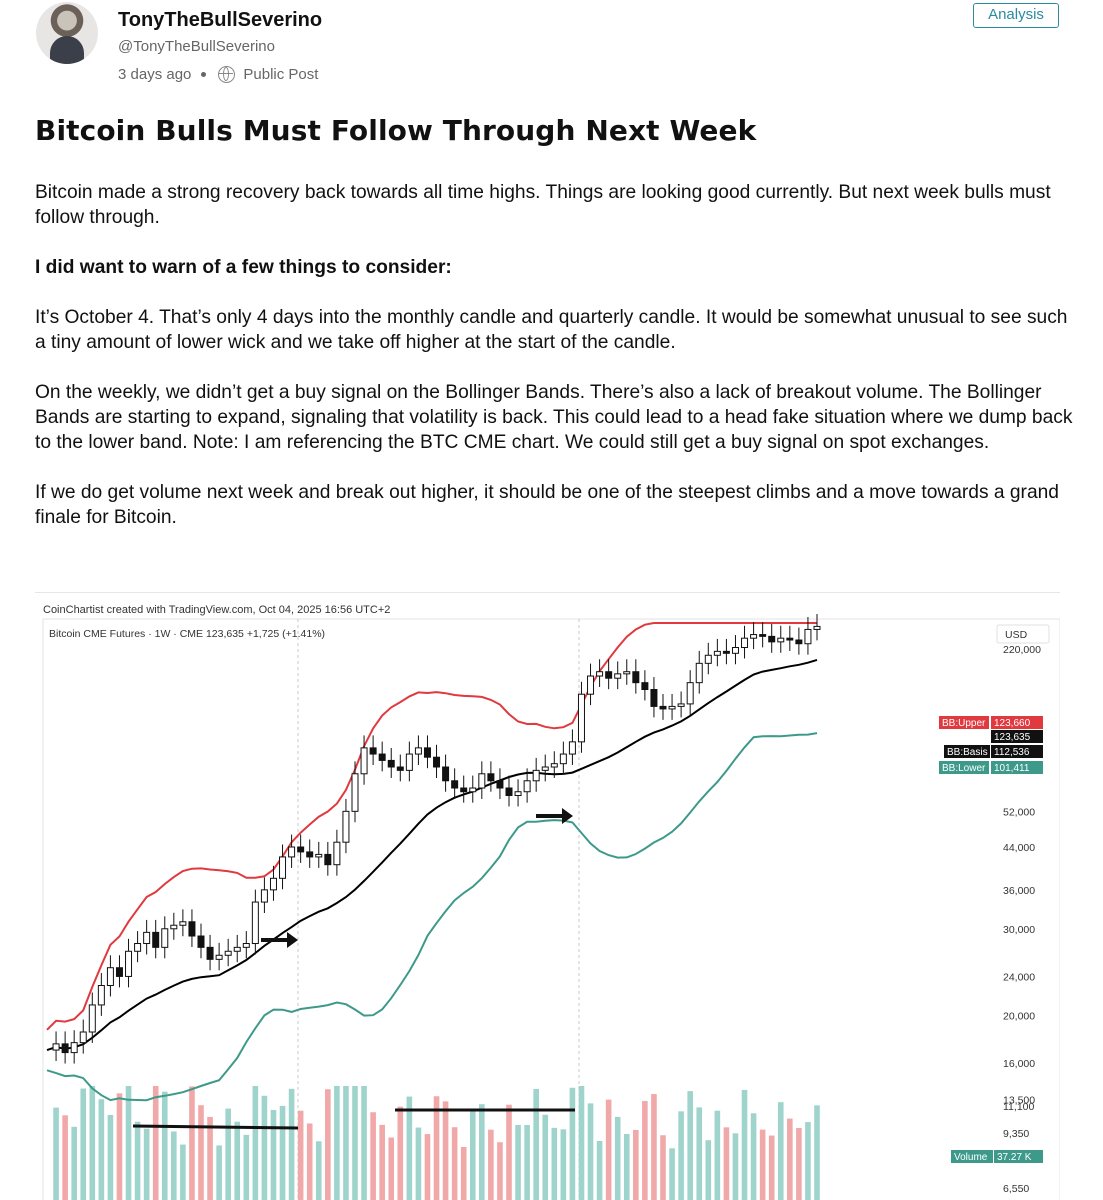 Image resolution: width=1103 pixels, height=1200 pixels. I want to click on currency-box, so click(1023, 634).